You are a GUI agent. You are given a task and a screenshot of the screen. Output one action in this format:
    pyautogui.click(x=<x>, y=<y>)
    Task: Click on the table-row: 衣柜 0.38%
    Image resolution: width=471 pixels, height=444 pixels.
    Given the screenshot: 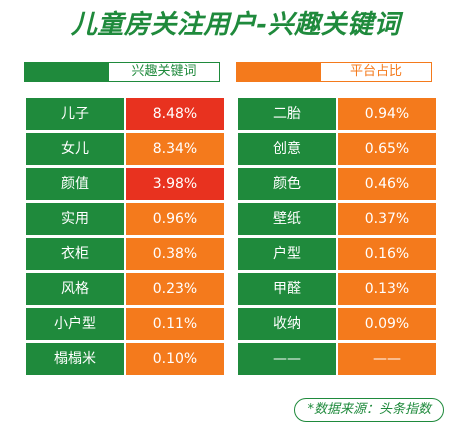 What is the action you would take?
    pyautogui.click(x=125, y=254)
    